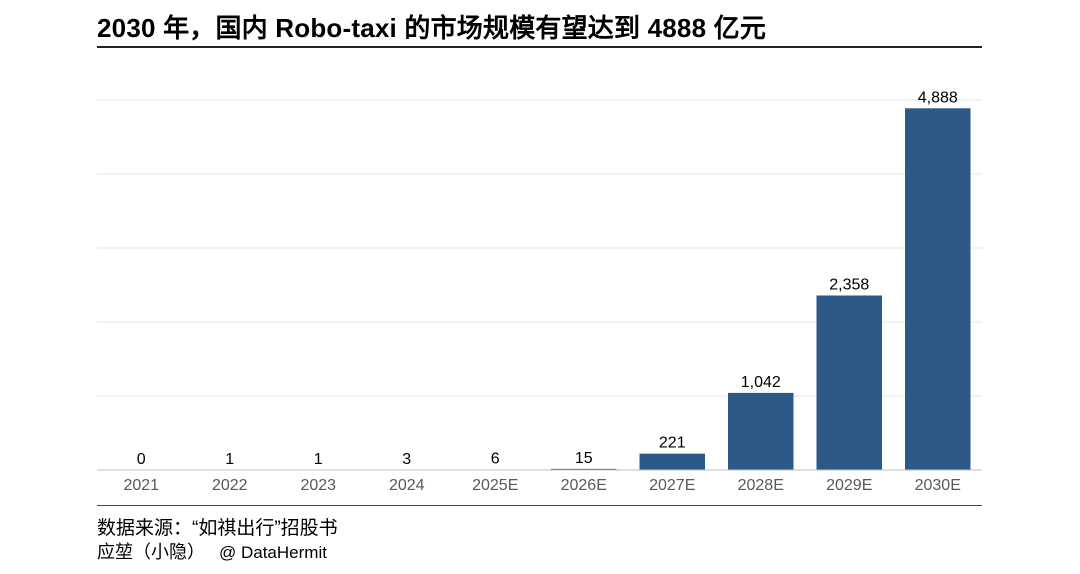 Image resolution: width=1080 pixels, height=574 pixels. Describe the element at coordinates (584, 458) in the screenshot. I see `data-label-2026e: 15` at that location.